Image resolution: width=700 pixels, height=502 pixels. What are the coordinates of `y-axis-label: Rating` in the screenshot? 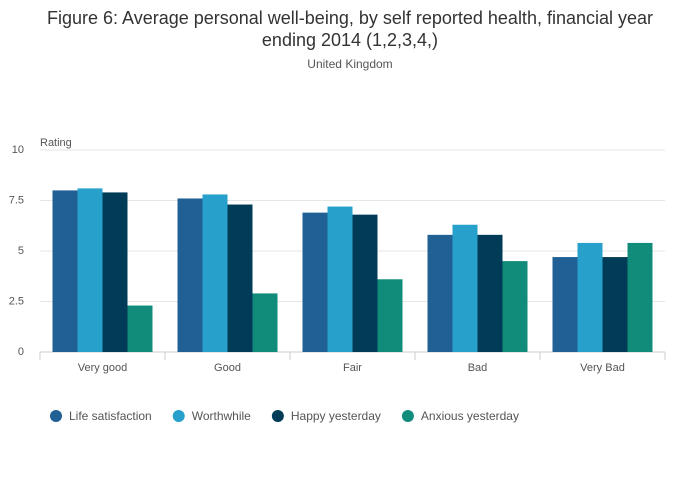 It's located at (56, 143).